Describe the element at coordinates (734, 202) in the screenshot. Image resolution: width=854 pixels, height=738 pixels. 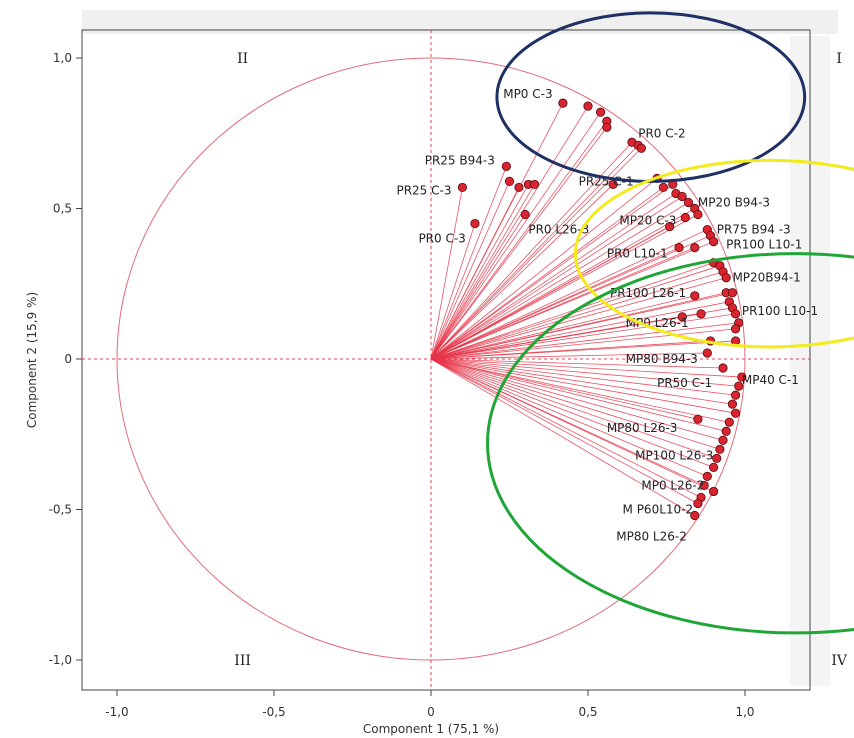
I see `point-label: MP20 B94-3` at that location.